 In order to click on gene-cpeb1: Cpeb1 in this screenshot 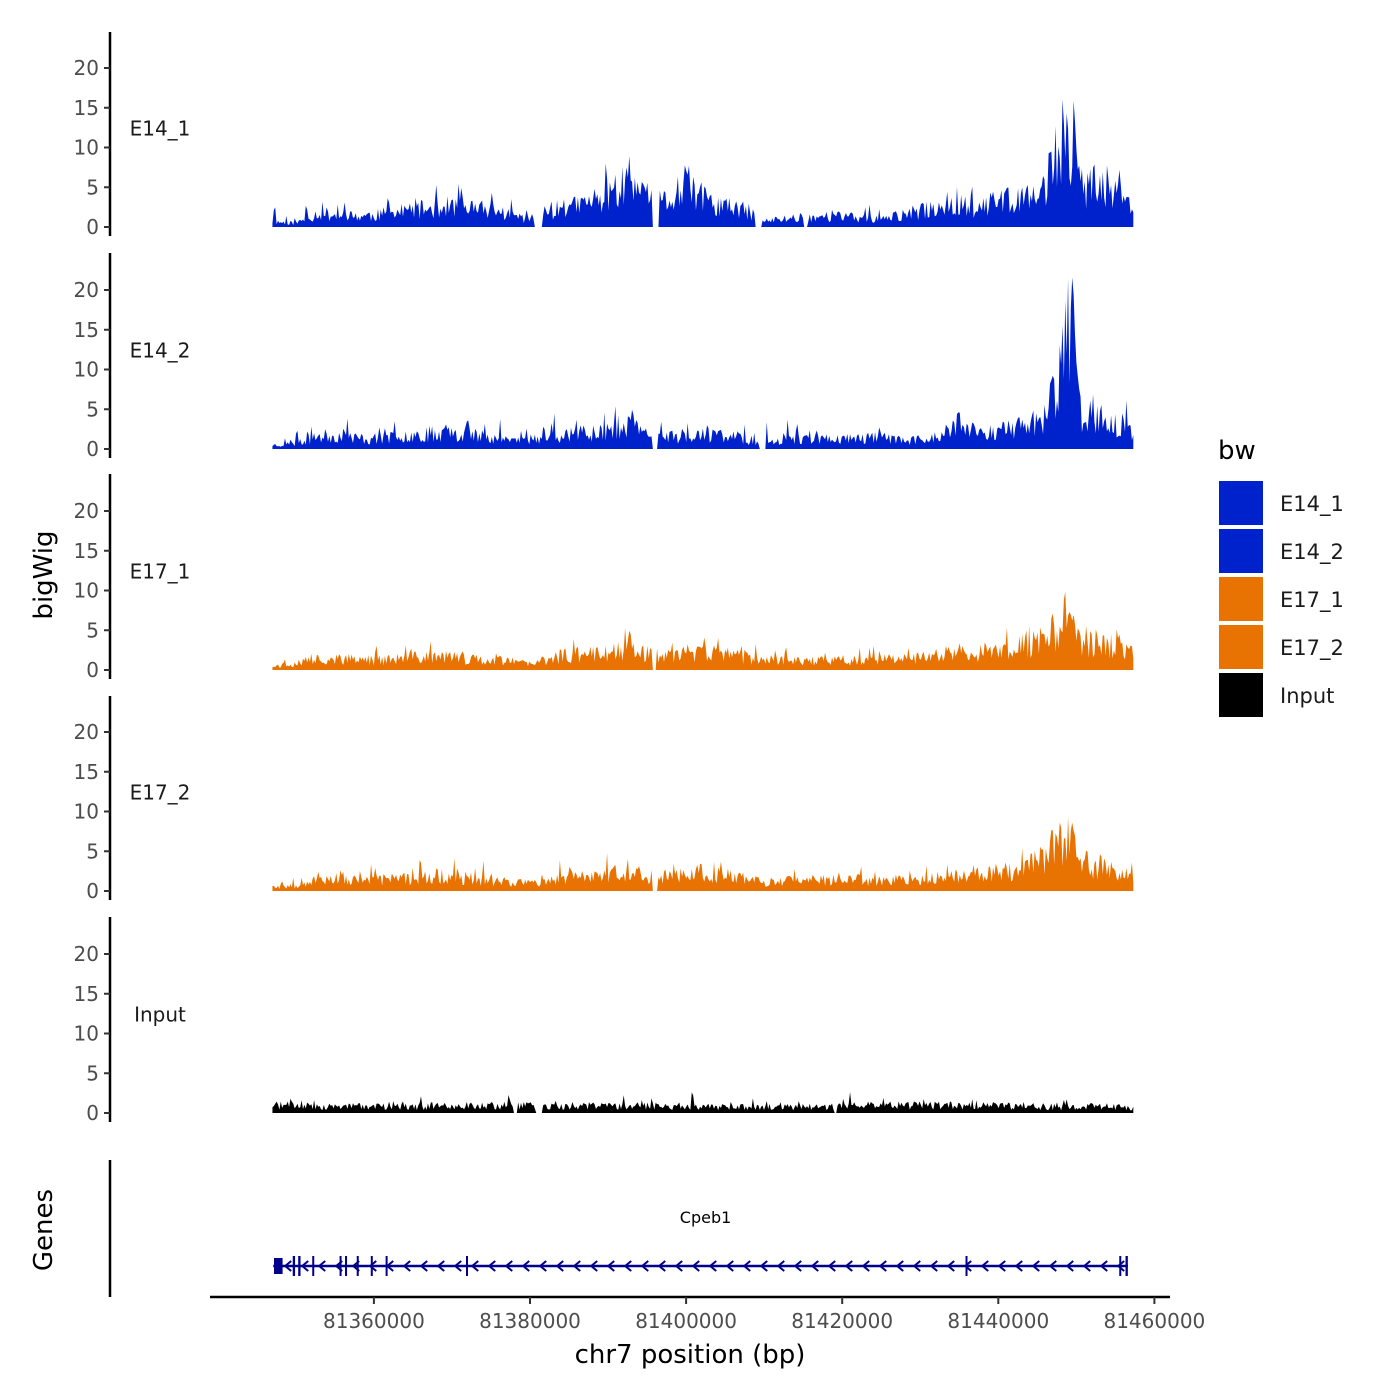, I will do `click(700, 1242)`.